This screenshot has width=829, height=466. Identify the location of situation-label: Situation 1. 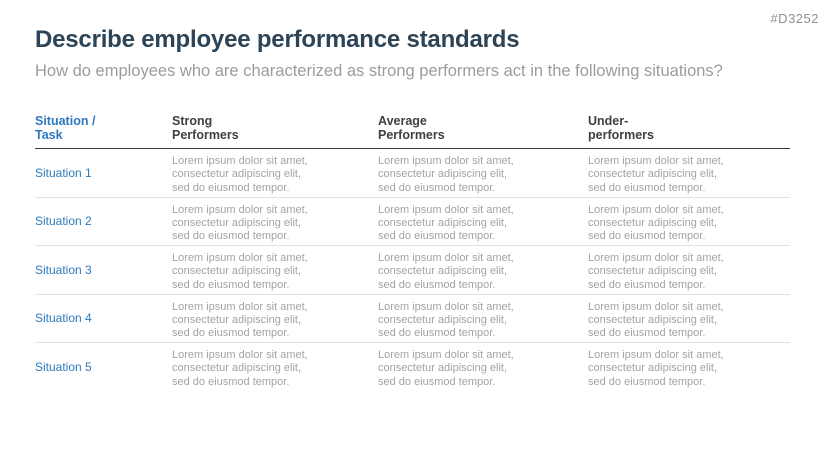
(63, 172).